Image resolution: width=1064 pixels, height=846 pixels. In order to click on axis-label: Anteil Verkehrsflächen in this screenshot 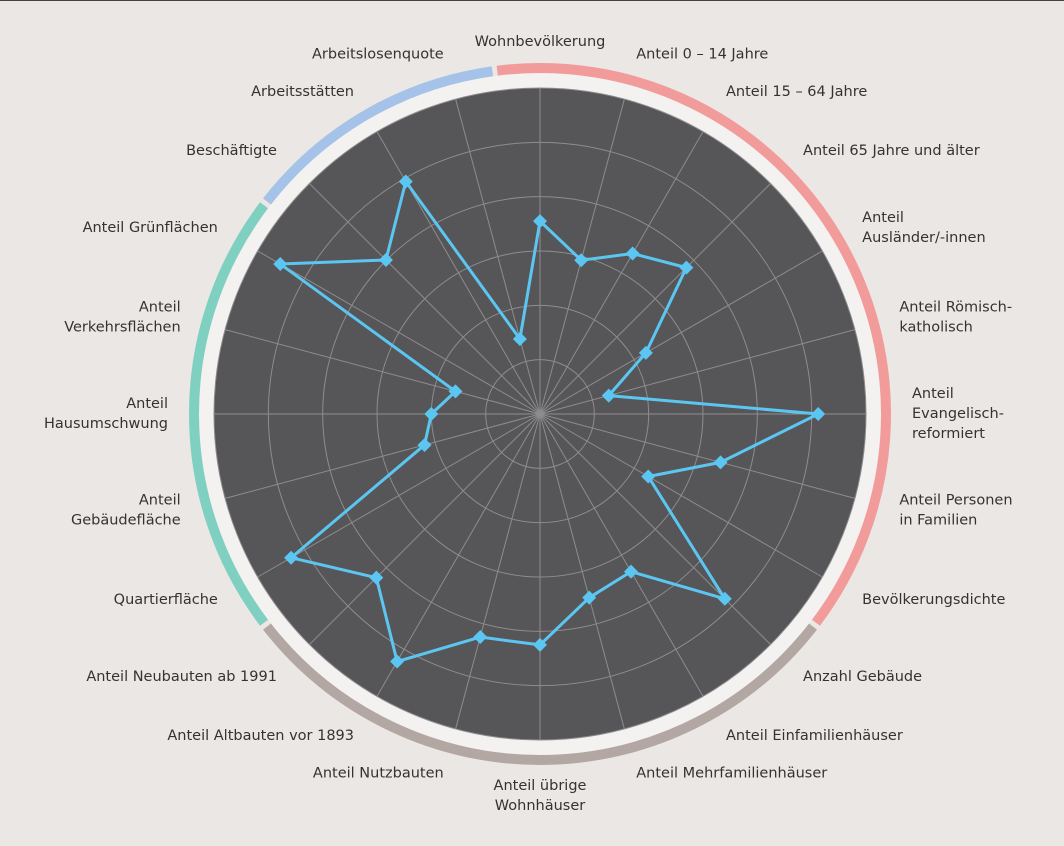, I will do `click(122, 318)`.